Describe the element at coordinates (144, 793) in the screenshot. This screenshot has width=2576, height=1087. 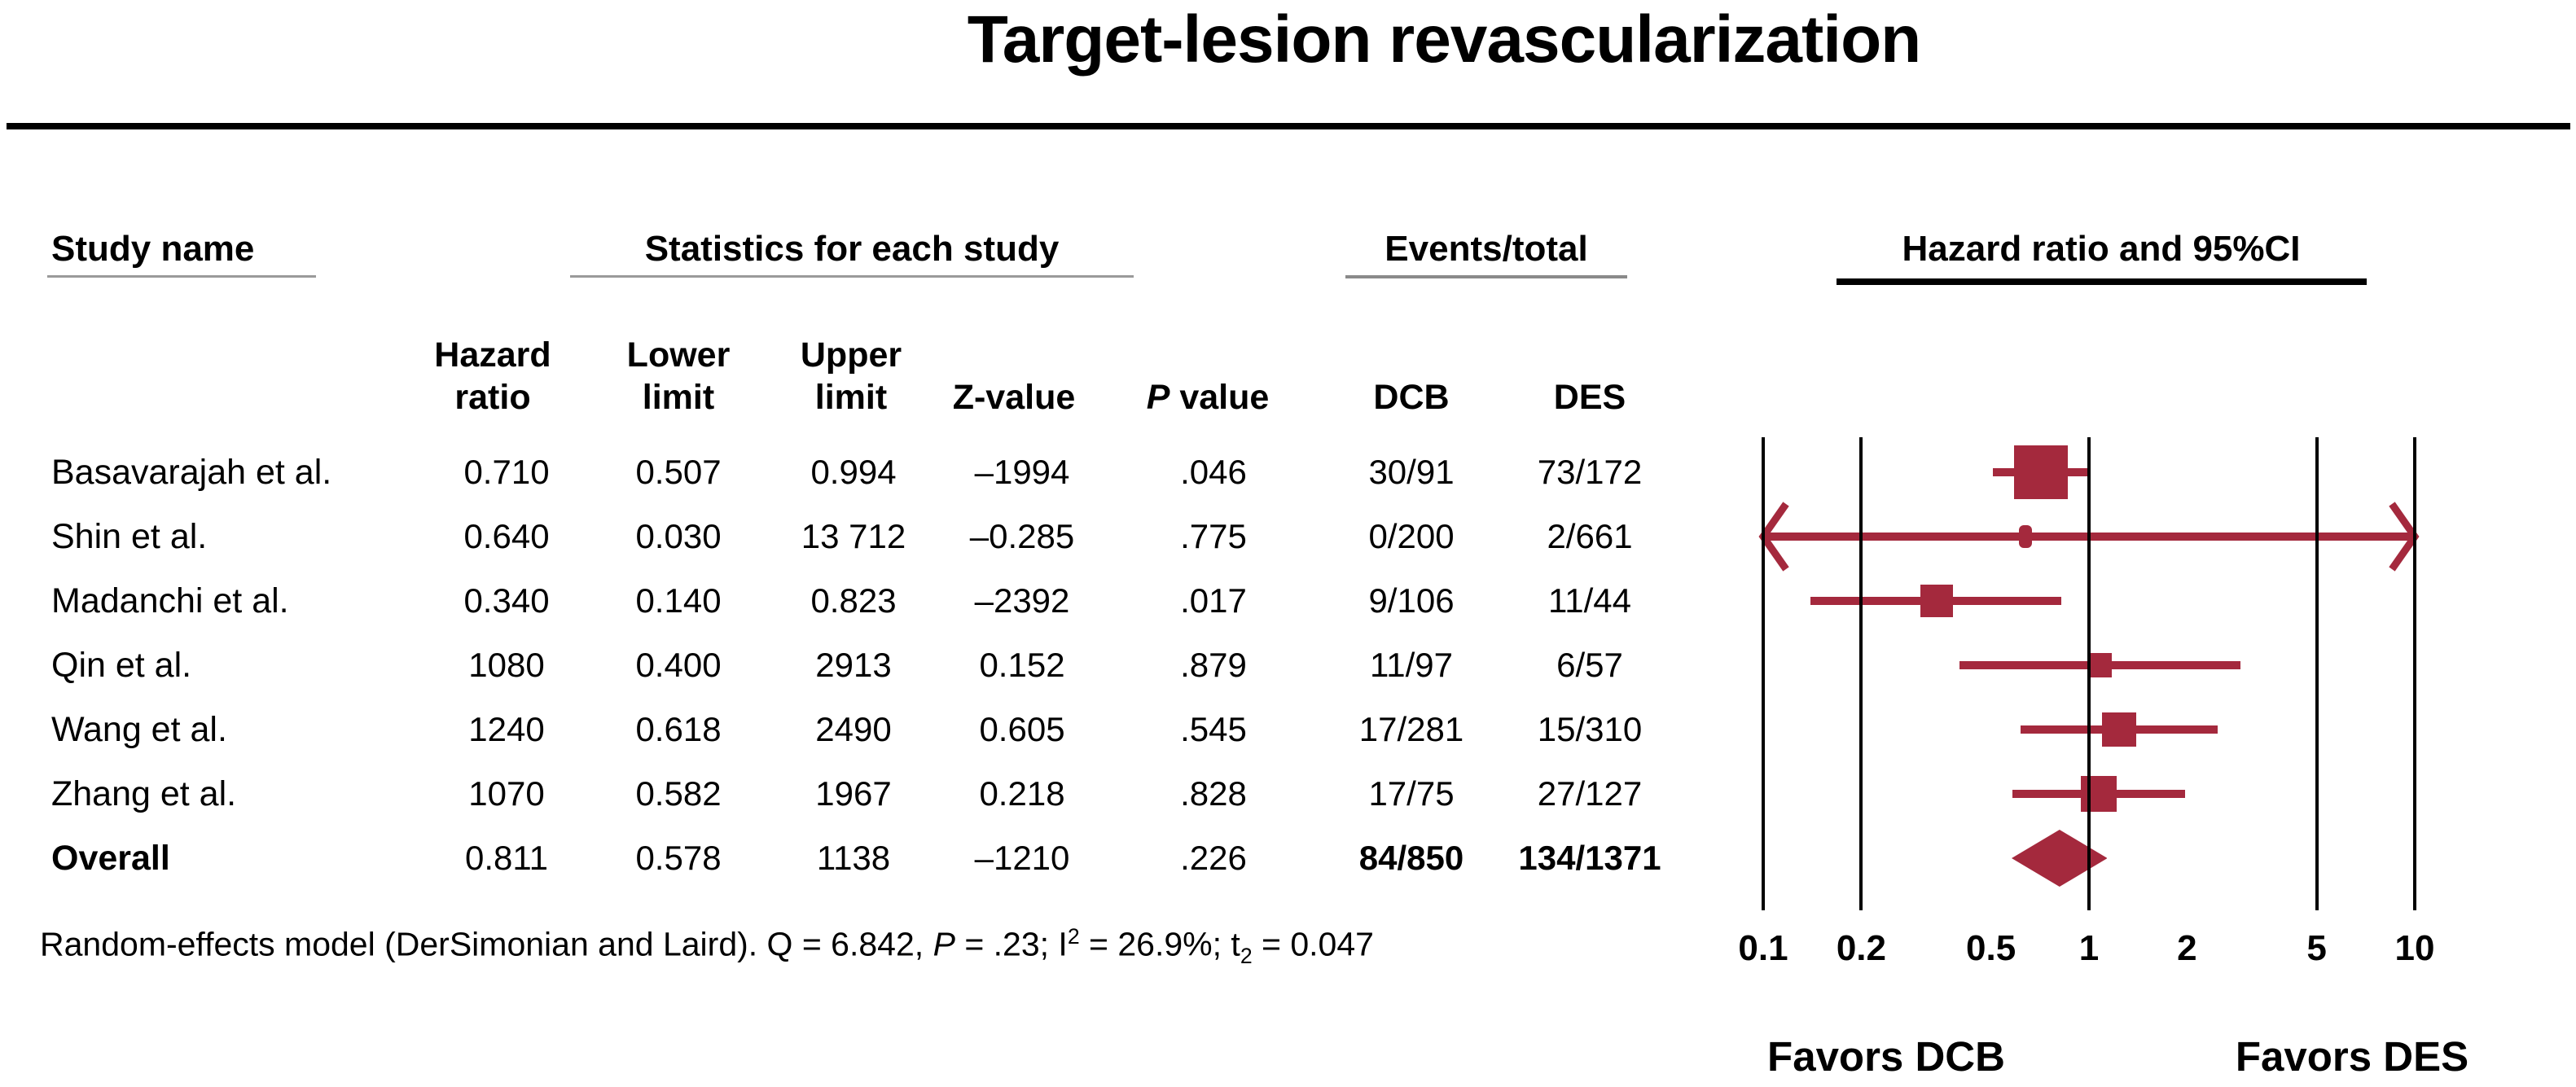
I see `row-study-name: Zhang et al.` at that location.